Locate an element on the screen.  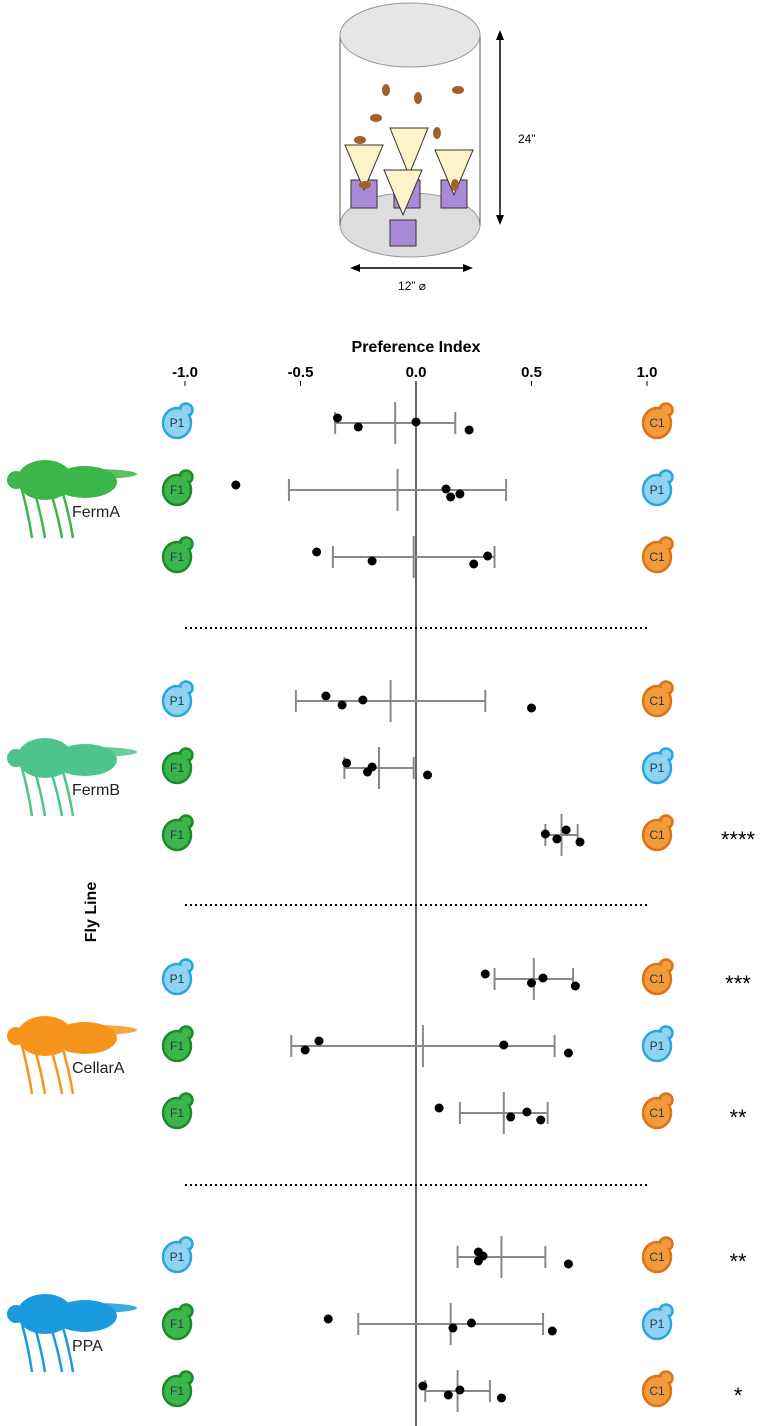
x-tick-label: 0.0 is located at coordinates (416, 372).